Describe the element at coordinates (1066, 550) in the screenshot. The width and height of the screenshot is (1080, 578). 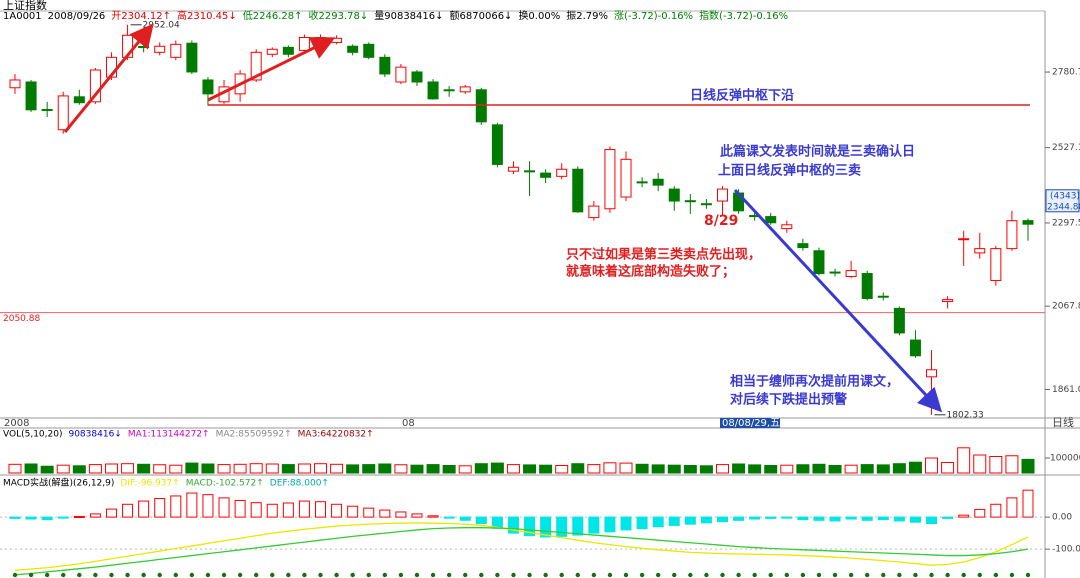
I see `y-tick-label: -100.0` at that location.